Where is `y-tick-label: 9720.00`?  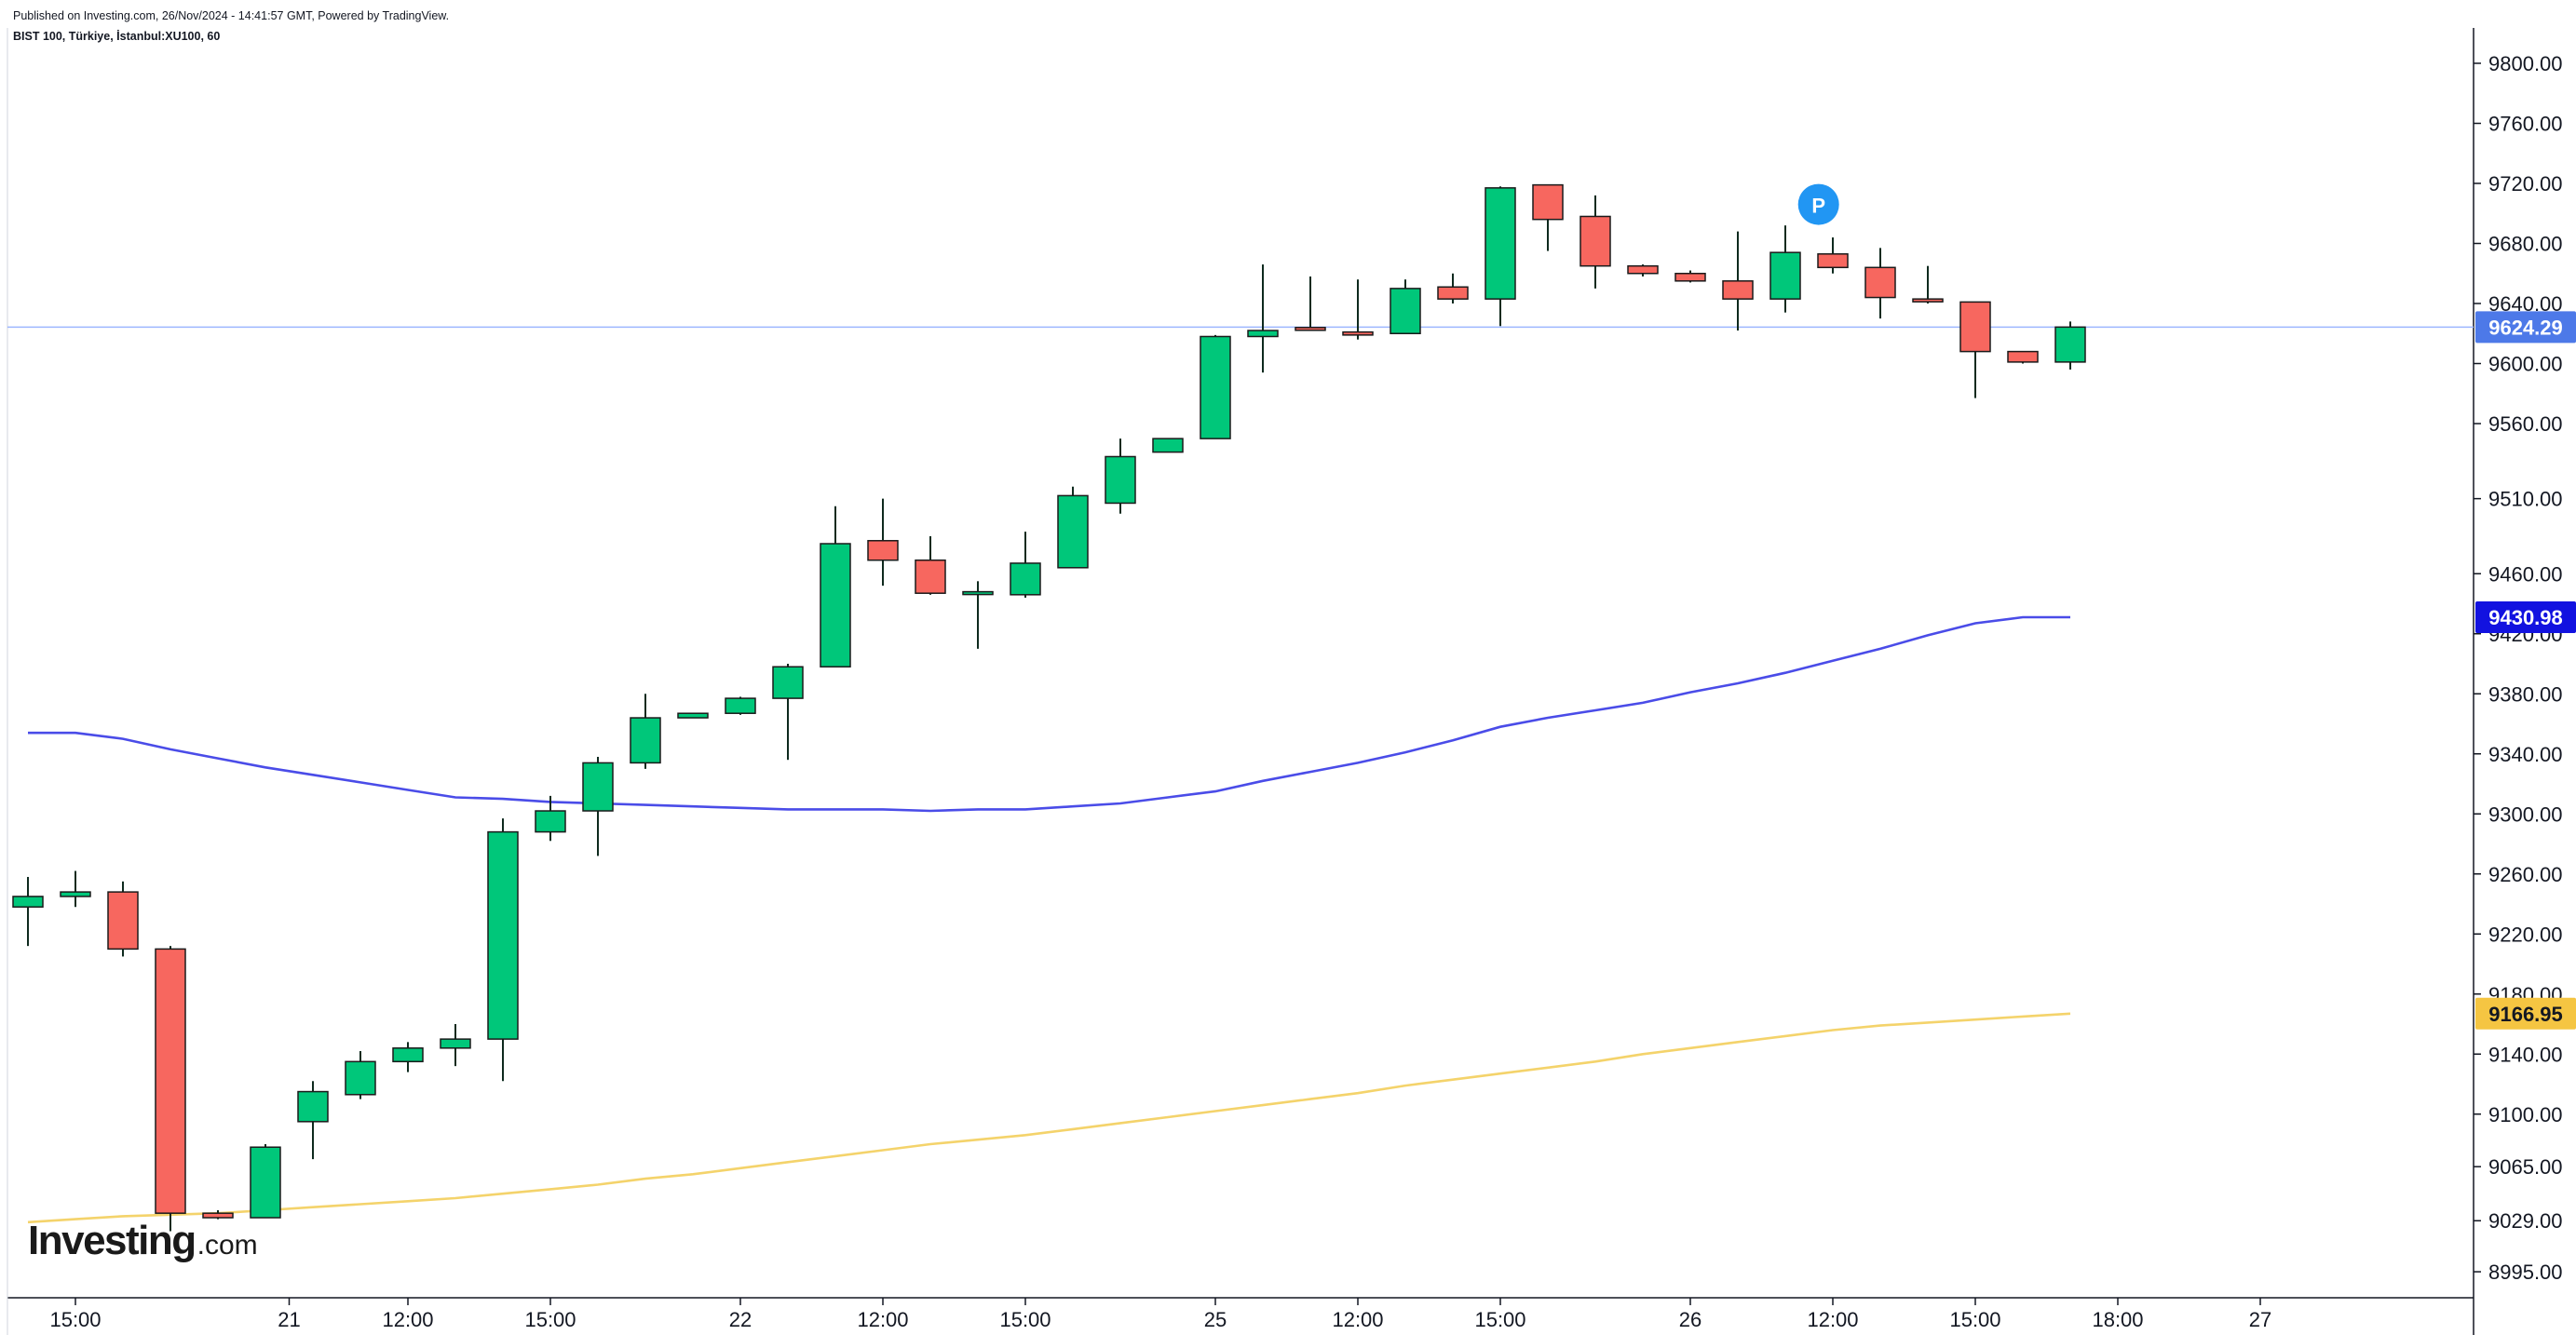
y-tick-label: 9720.00 is located at coordinates (2525, 184).